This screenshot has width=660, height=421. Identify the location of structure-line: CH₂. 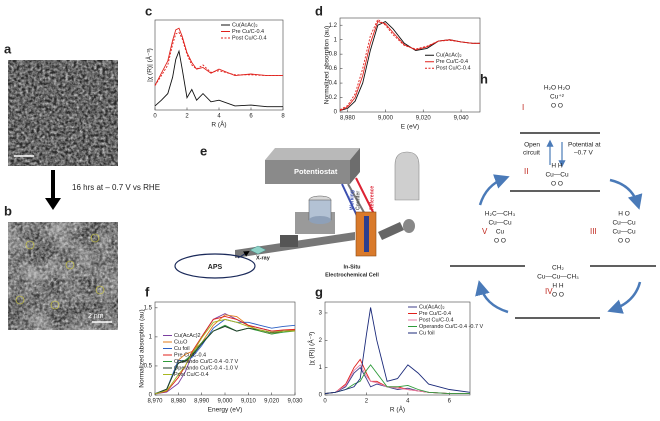
(558, 268).